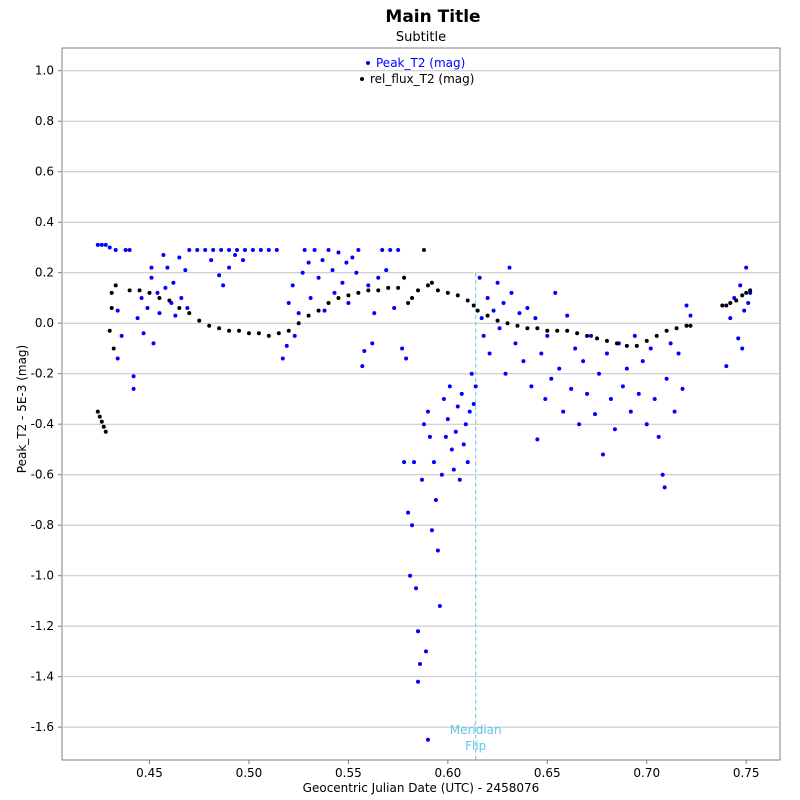  What do you see at coordinates (475, 746) in the screenshot?
I see `meridian-flip-label-2: Flip` at bounding box center [475, 746].